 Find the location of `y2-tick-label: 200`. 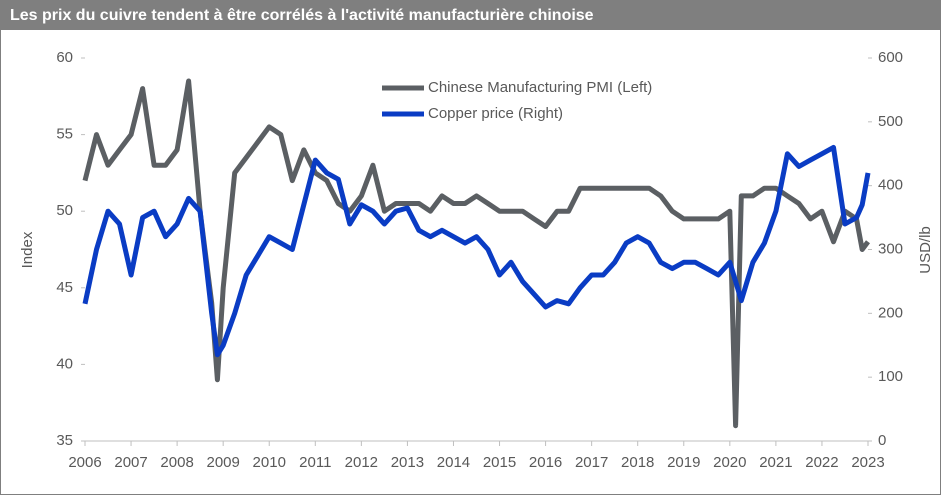

y2-tick-label: 200 is located at coordinates (890, 312).